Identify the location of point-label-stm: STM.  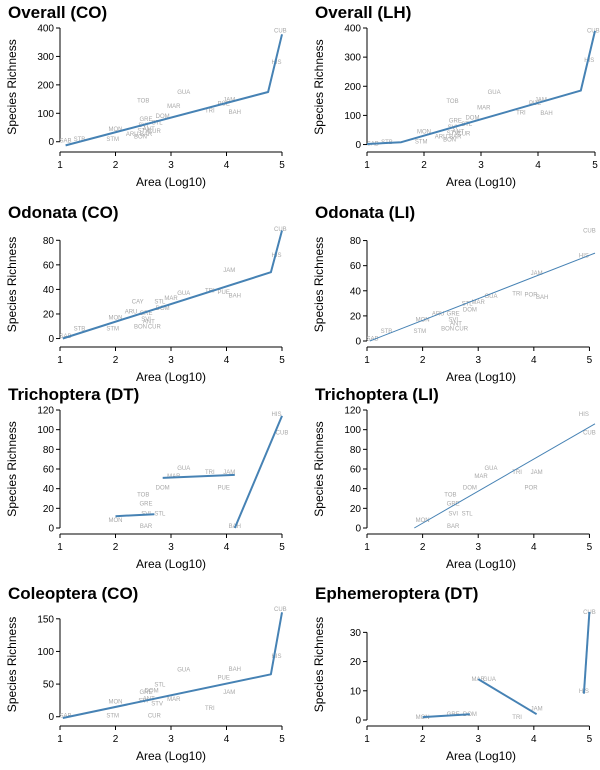
(112, 330).